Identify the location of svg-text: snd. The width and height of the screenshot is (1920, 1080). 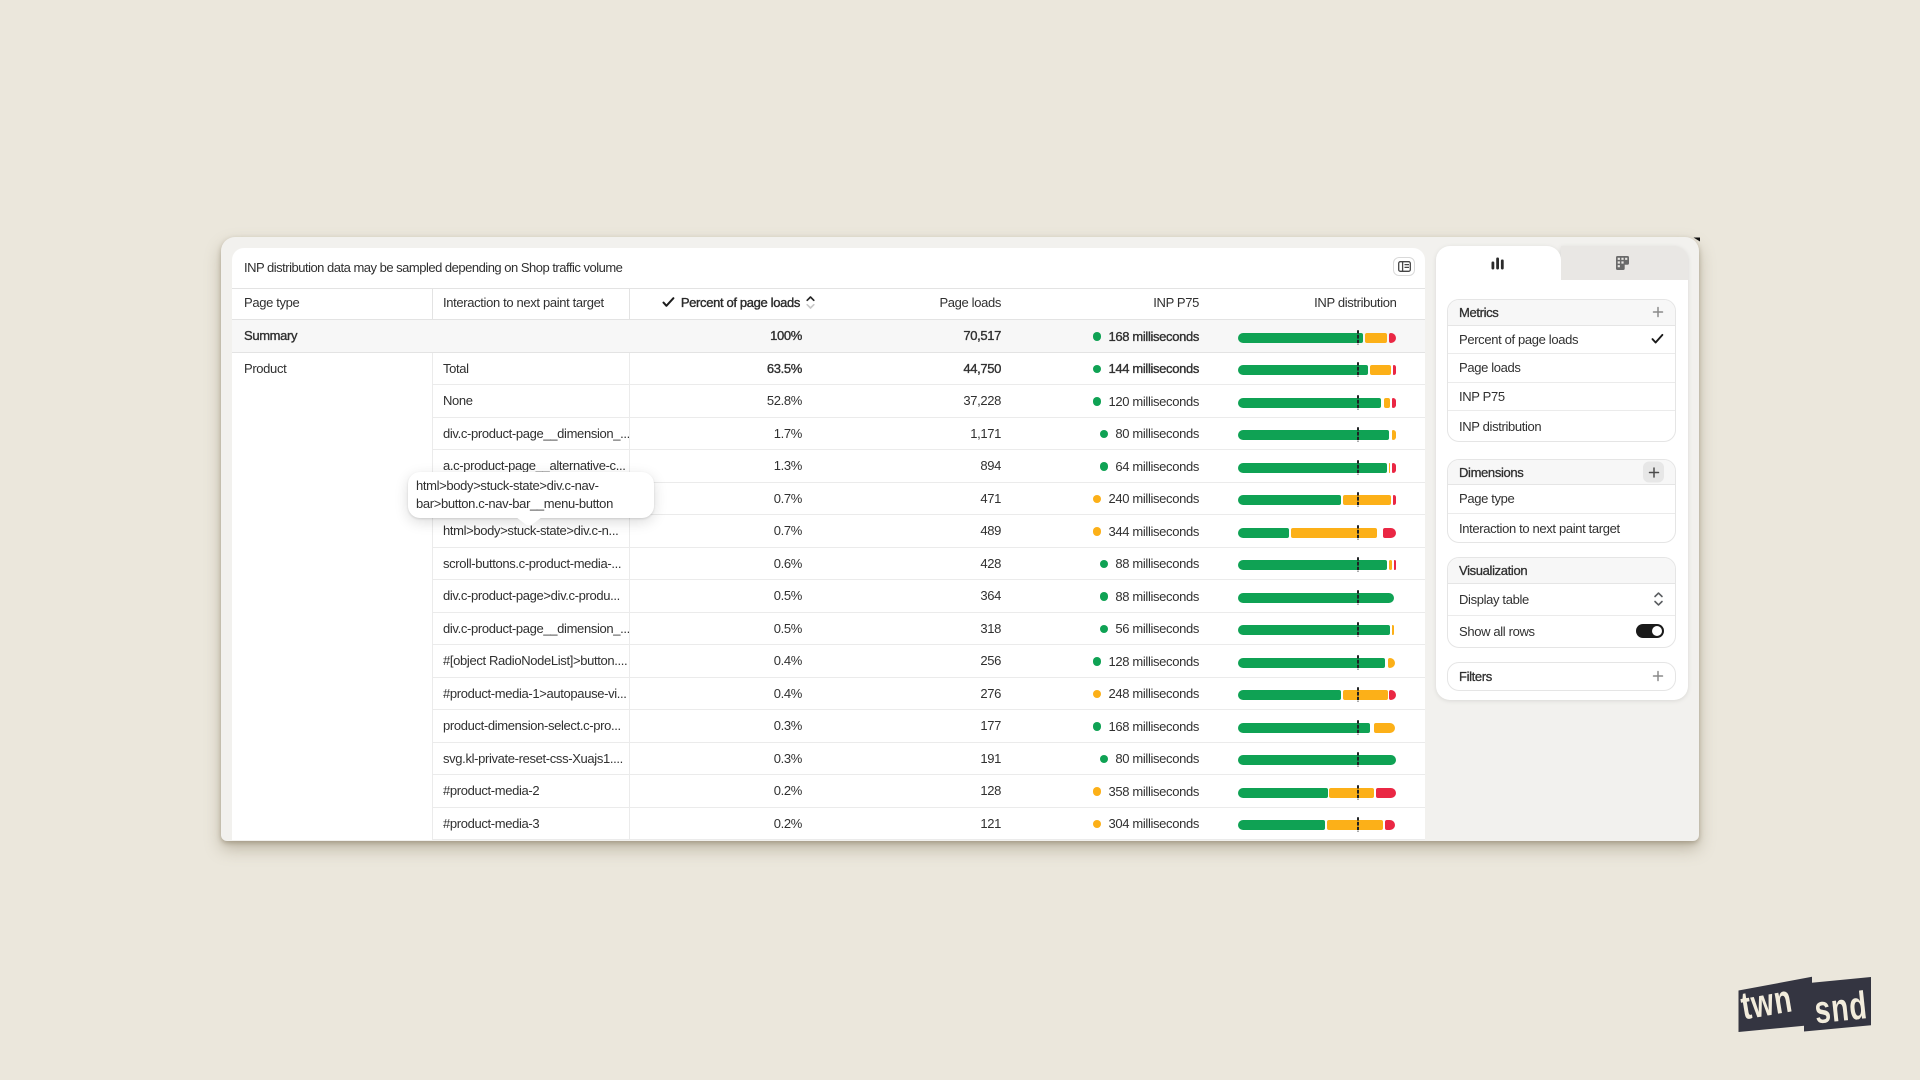
(1840, 1008).